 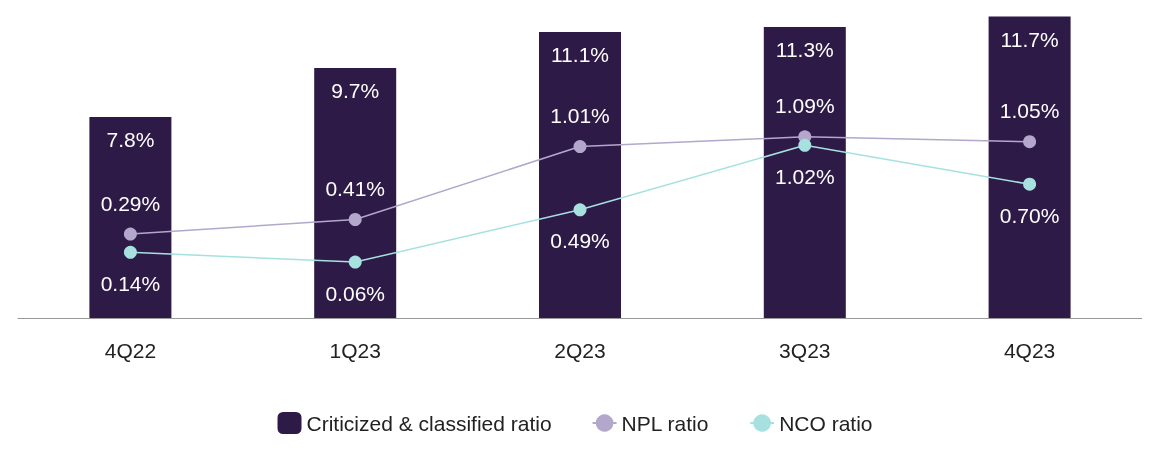 What do you see at coordinates (805, 106) in the screenshot?
I see `data-label: 1.09%` at bounding box center [805, 106].